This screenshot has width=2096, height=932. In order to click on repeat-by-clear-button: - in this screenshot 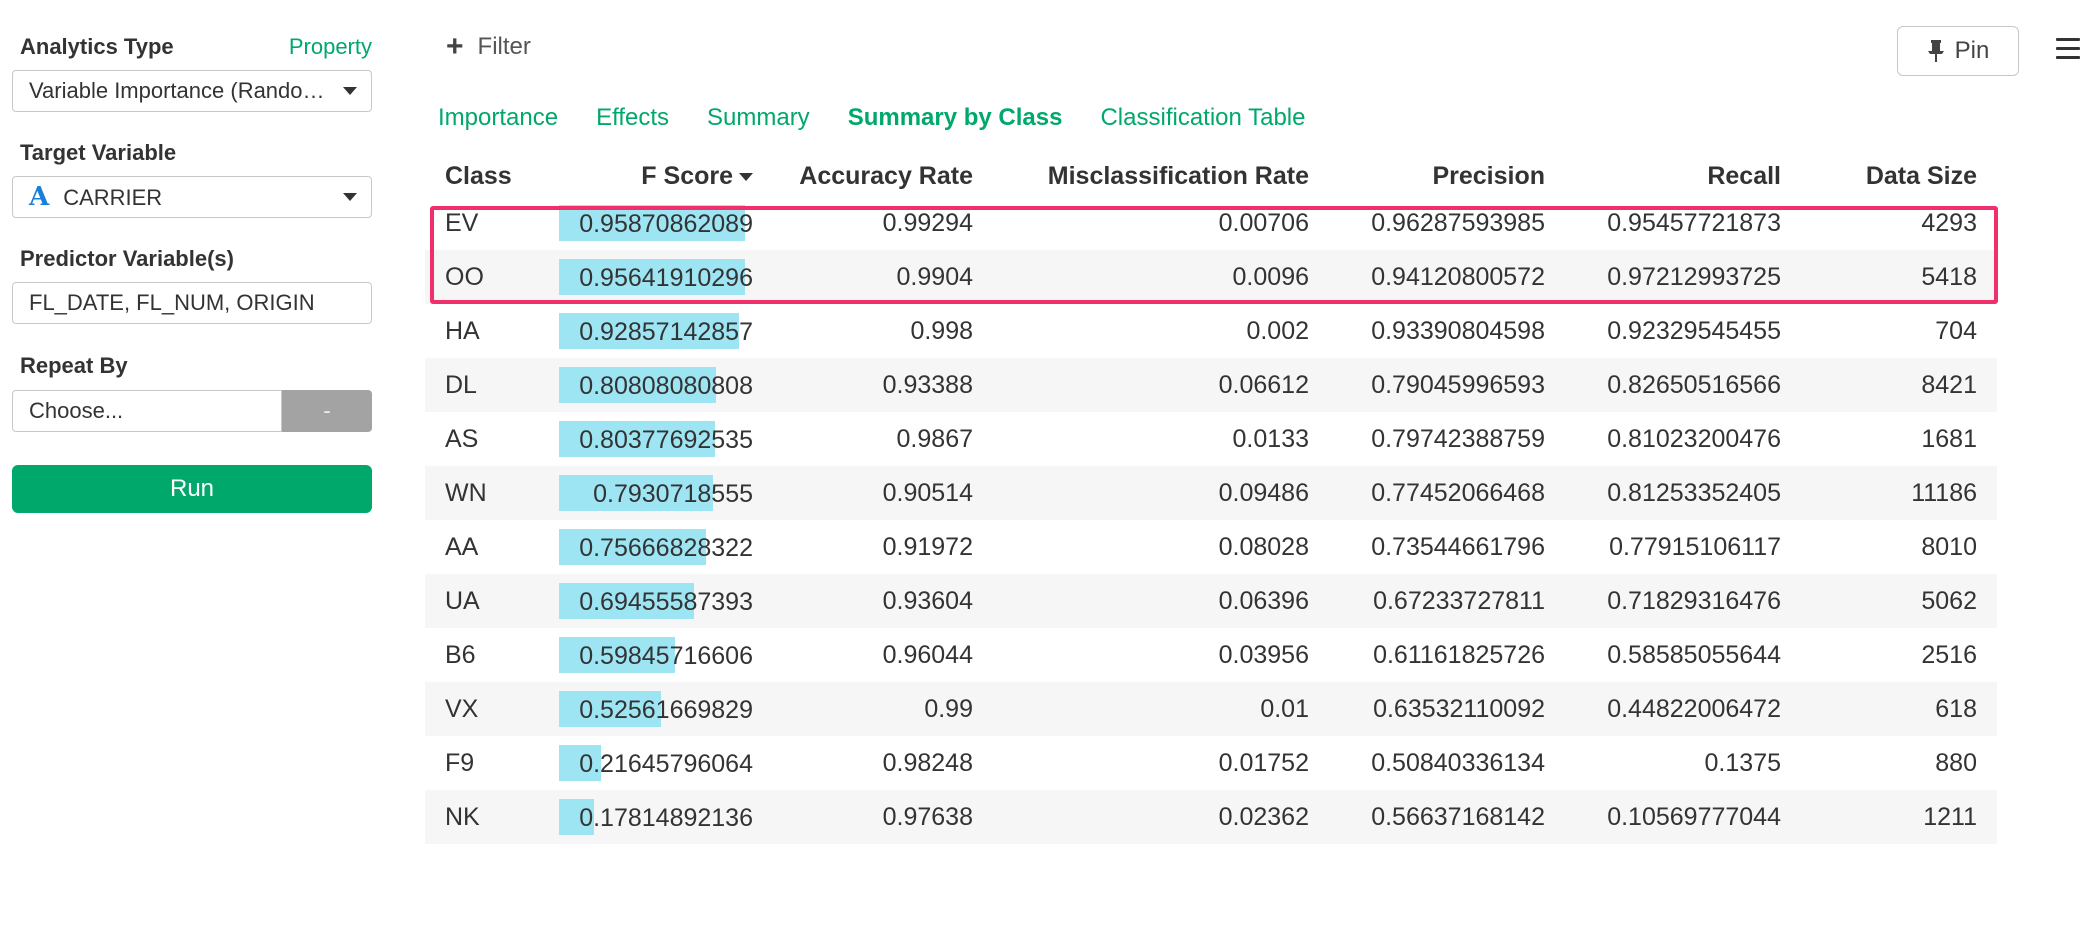, I will do `click(327, 411)`.